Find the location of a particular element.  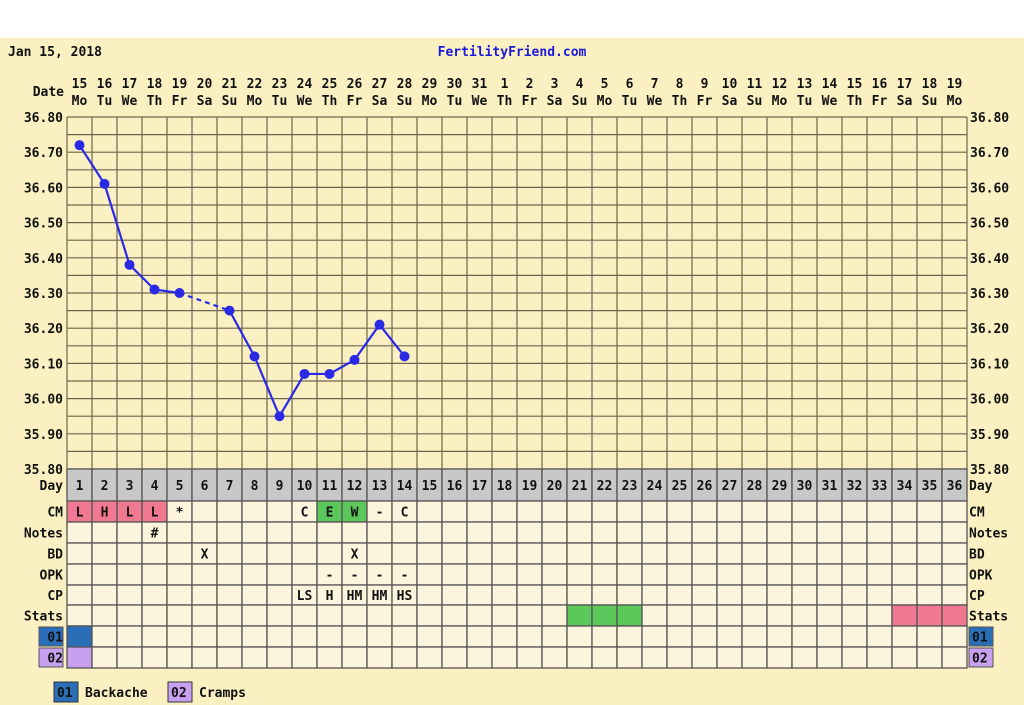

y-tick-right: 36.80 is located at coordinates (989, 118).